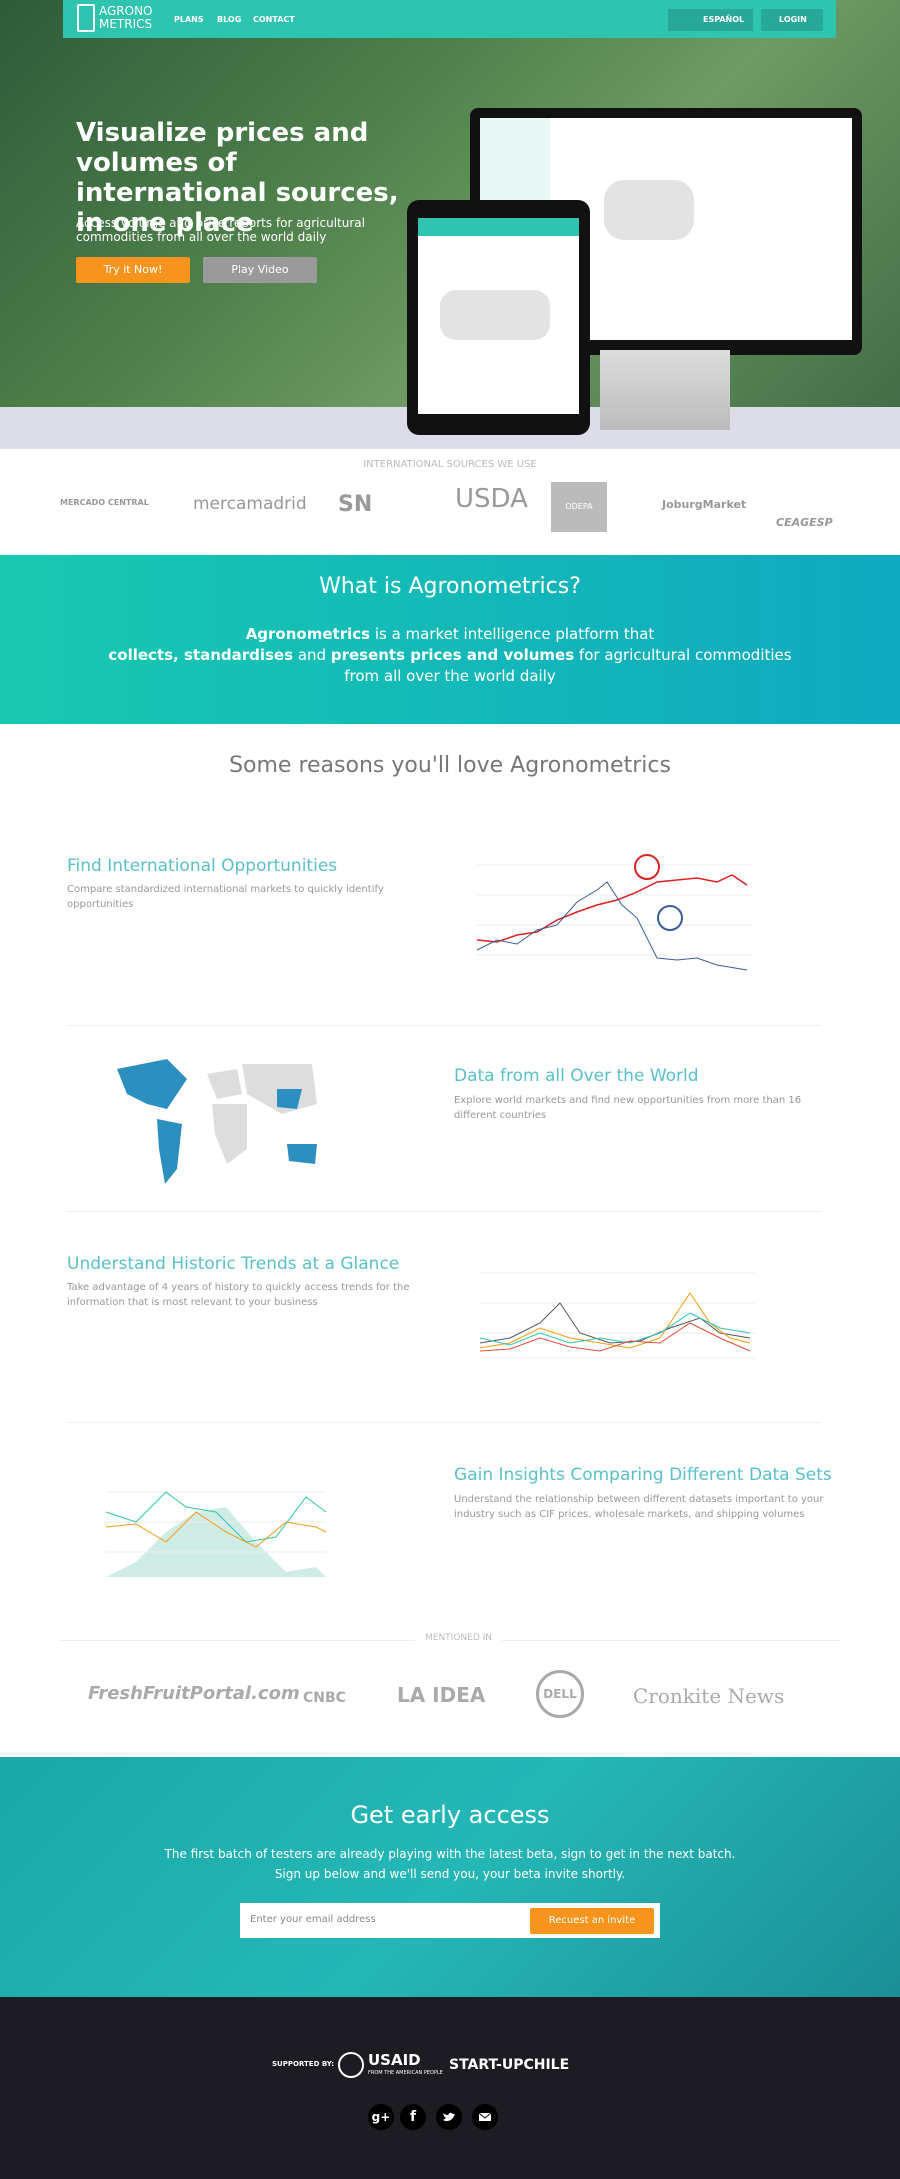  I want to click on language: ESPAÑOL, so click(724, 19).